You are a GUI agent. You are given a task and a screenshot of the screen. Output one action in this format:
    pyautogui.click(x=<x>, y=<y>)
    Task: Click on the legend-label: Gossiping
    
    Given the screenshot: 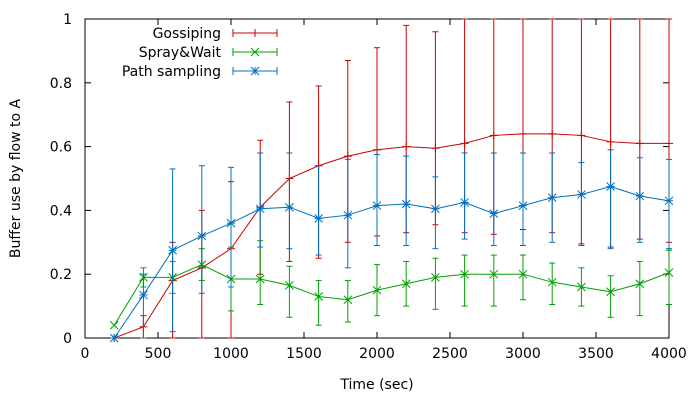 What is the action you would take?
    pyautogui.click(x=187, y=34)
    